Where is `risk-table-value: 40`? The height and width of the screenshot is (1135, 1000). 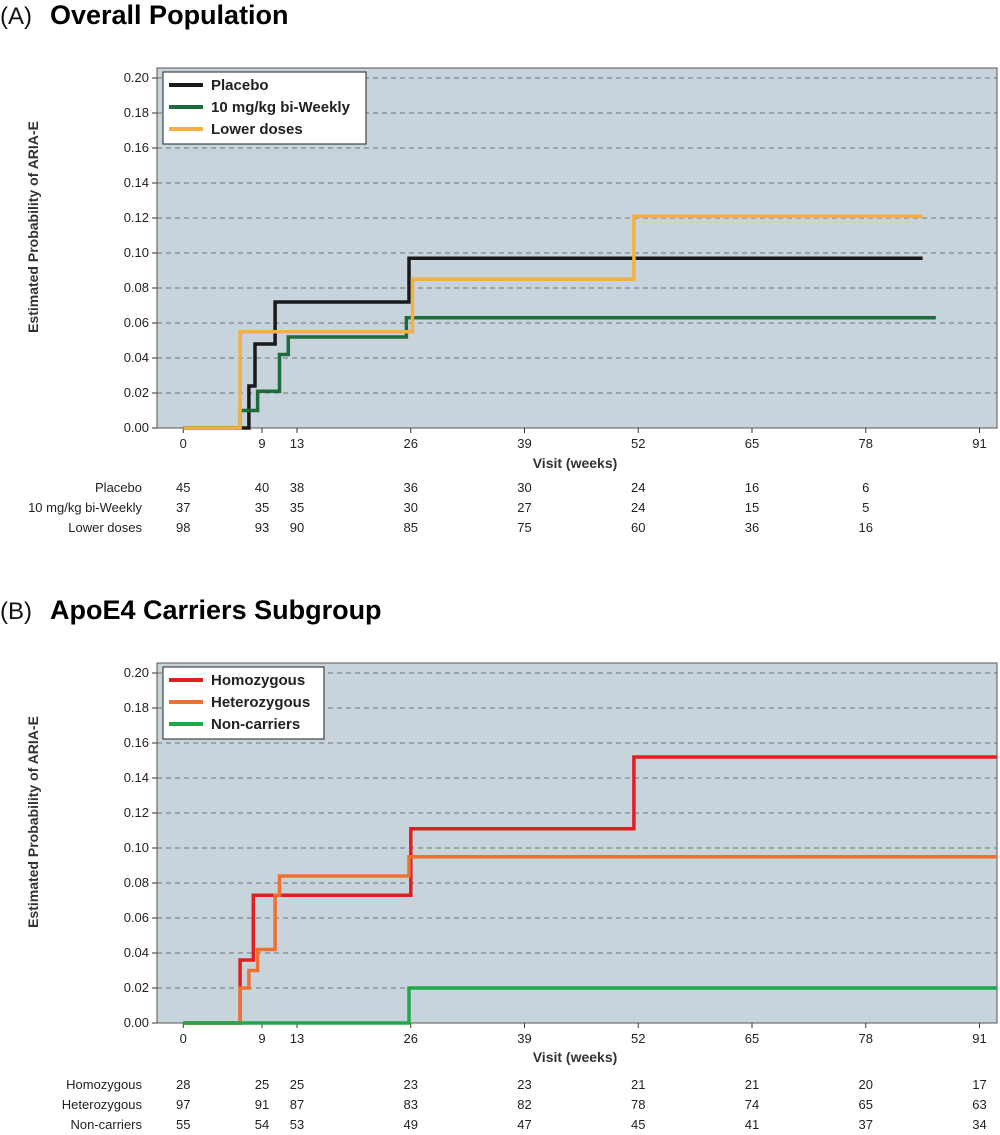 risk-table-value: 40 is located at coordinates (262, 487).